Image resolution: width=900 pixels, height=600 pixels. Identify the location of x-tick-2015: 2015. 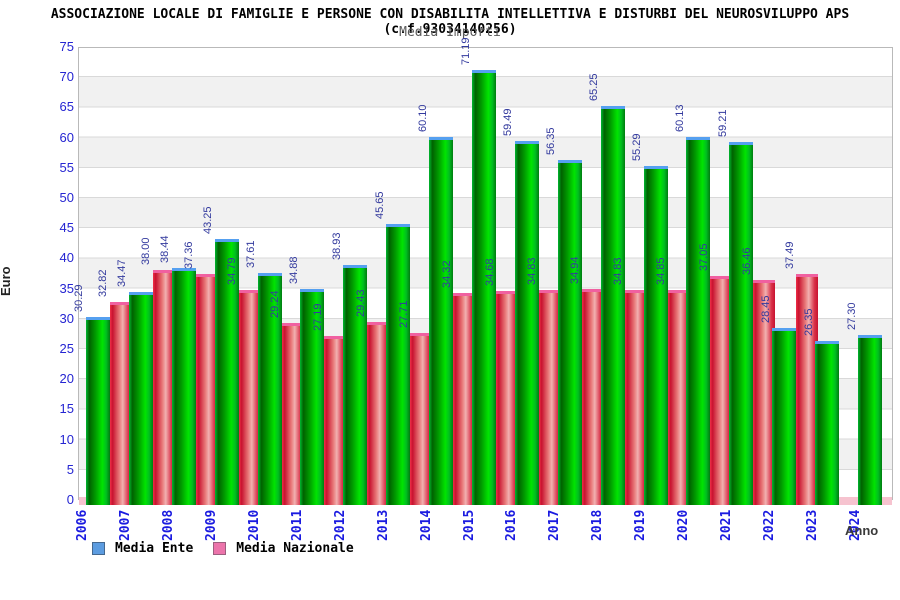
(469, 525).